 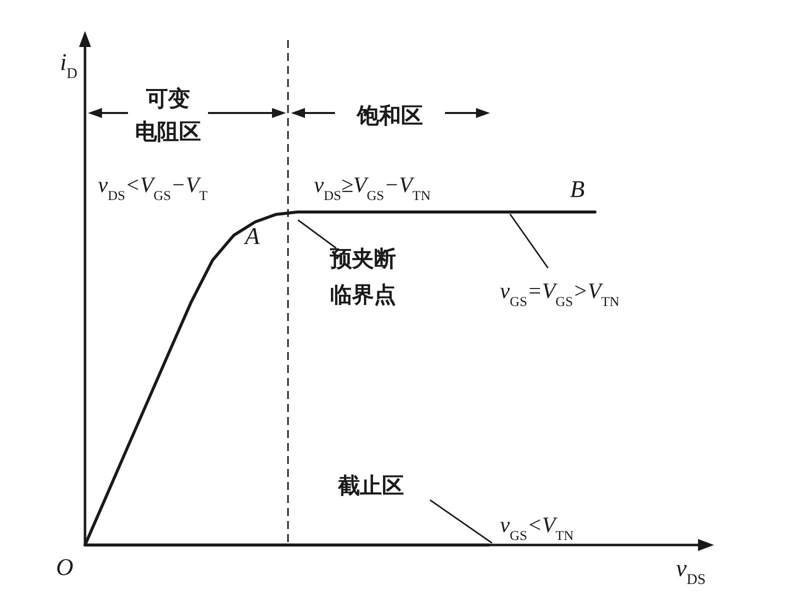 I want to click on text: v$_{DS}$≥V$_{GS}$−V$_{TN}$, so click(x=372, y=187).